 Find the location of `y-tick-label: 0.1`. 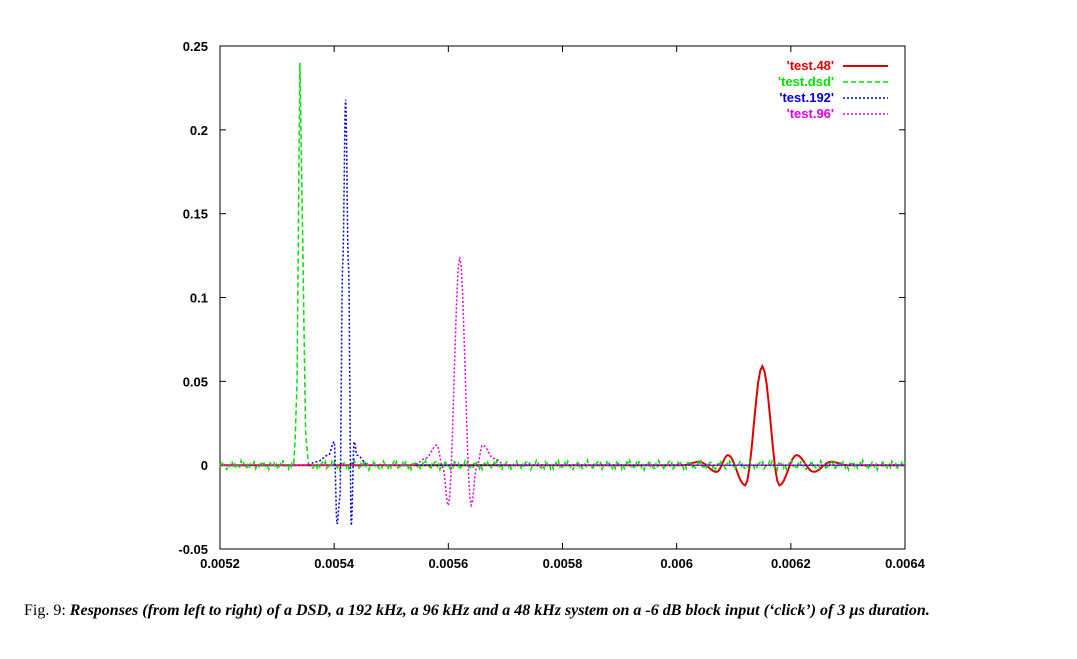

y-tick-label: 0.1 is located at coordinates (199, 298).